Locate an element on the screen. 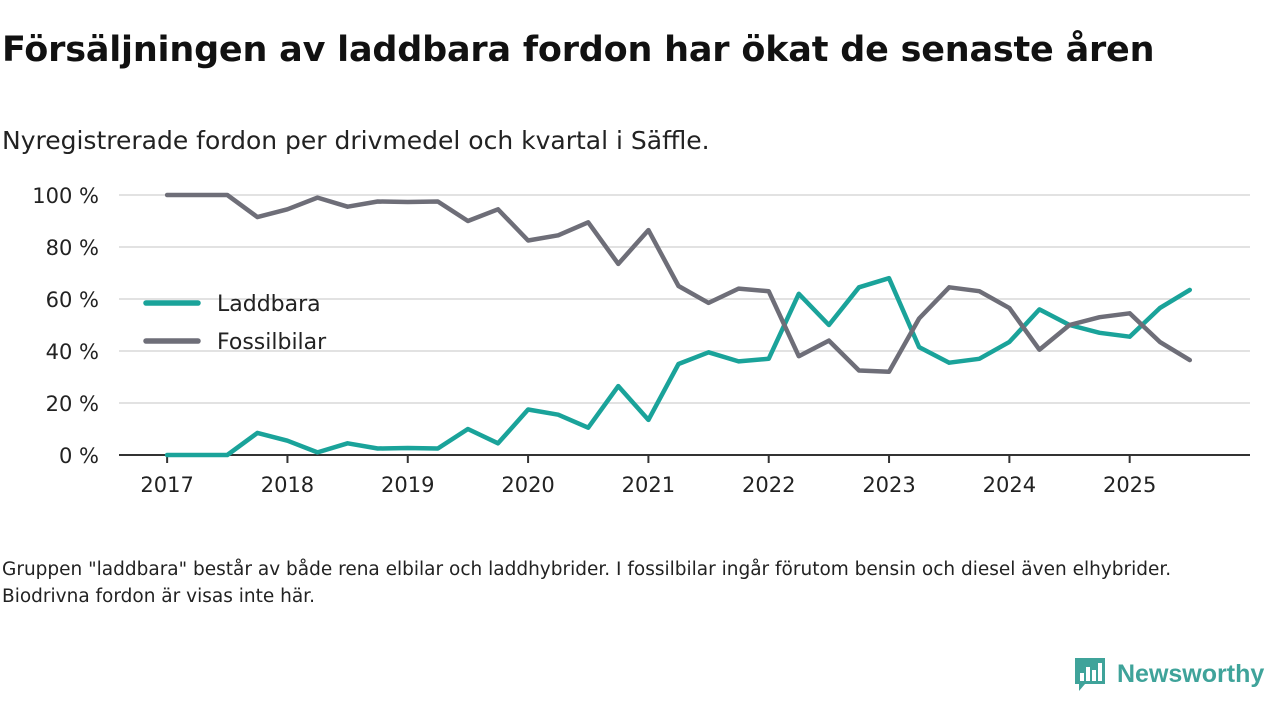 The image size is (1280, 720). brand-name: Newsworthy is located at coordinates (1191, 673).